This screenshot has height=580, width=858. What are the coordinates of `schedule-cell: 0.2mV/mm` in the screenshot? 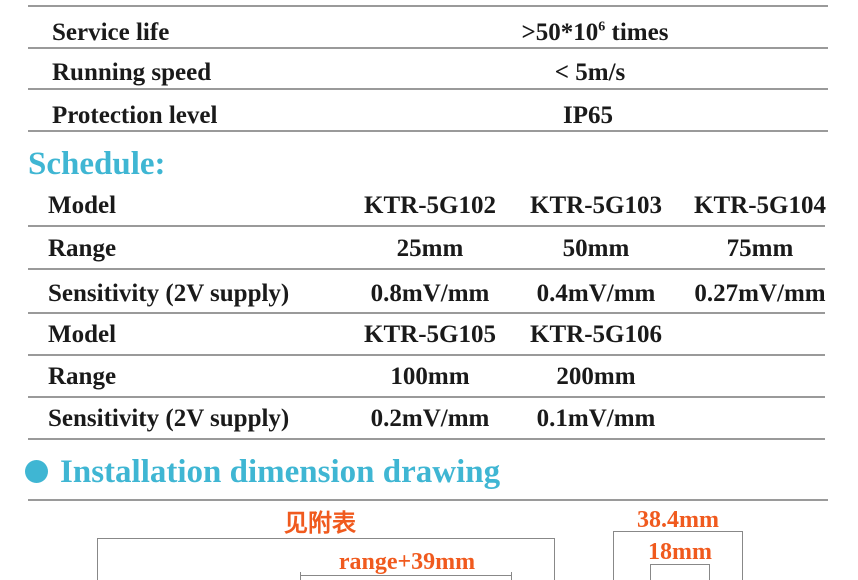 It's located at (430, 418).